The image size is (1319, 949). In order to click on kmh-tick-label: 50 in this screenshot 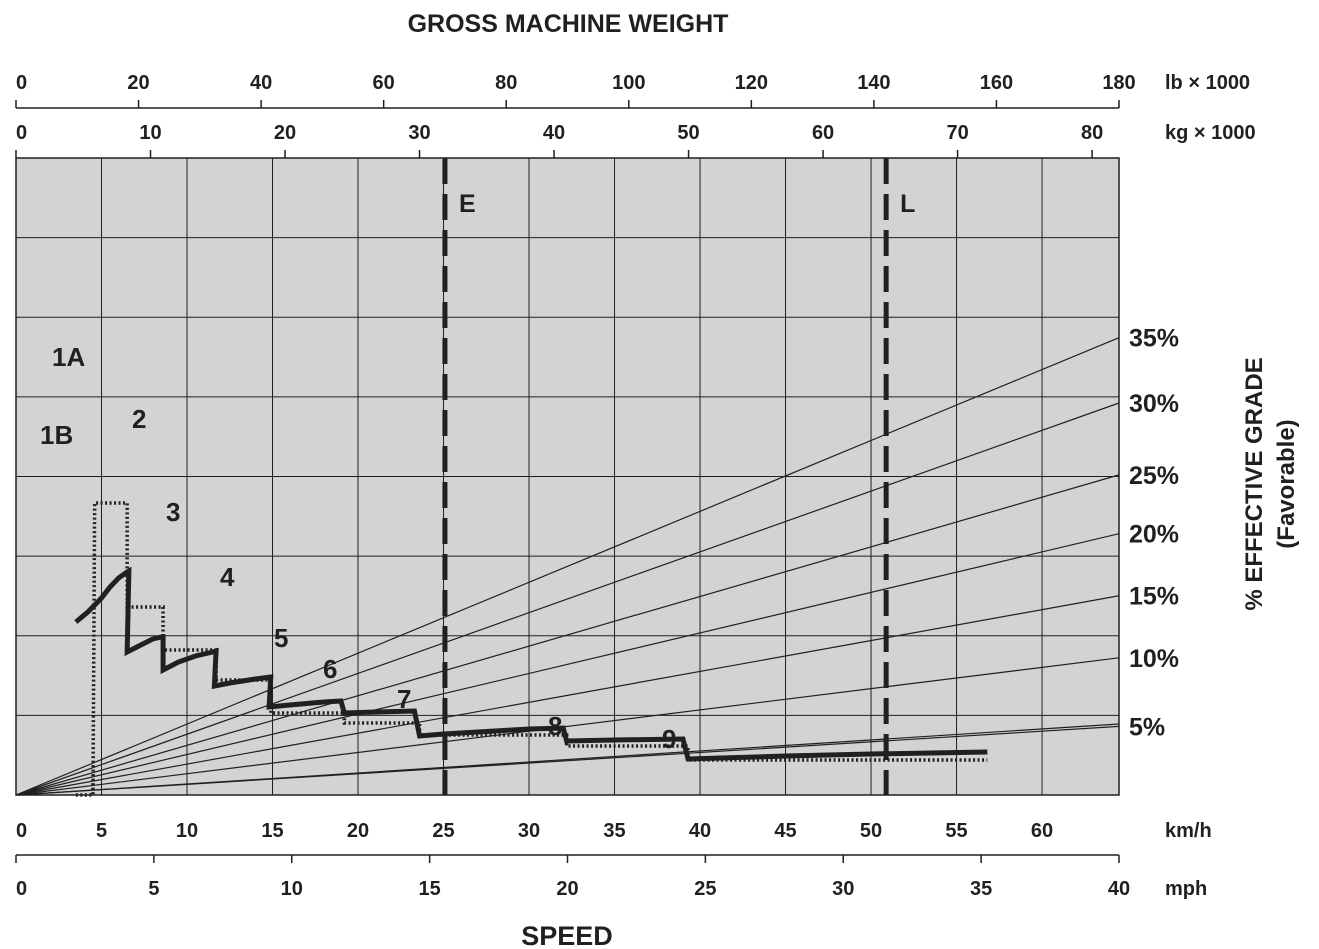, I will do `click(871, 831)`.